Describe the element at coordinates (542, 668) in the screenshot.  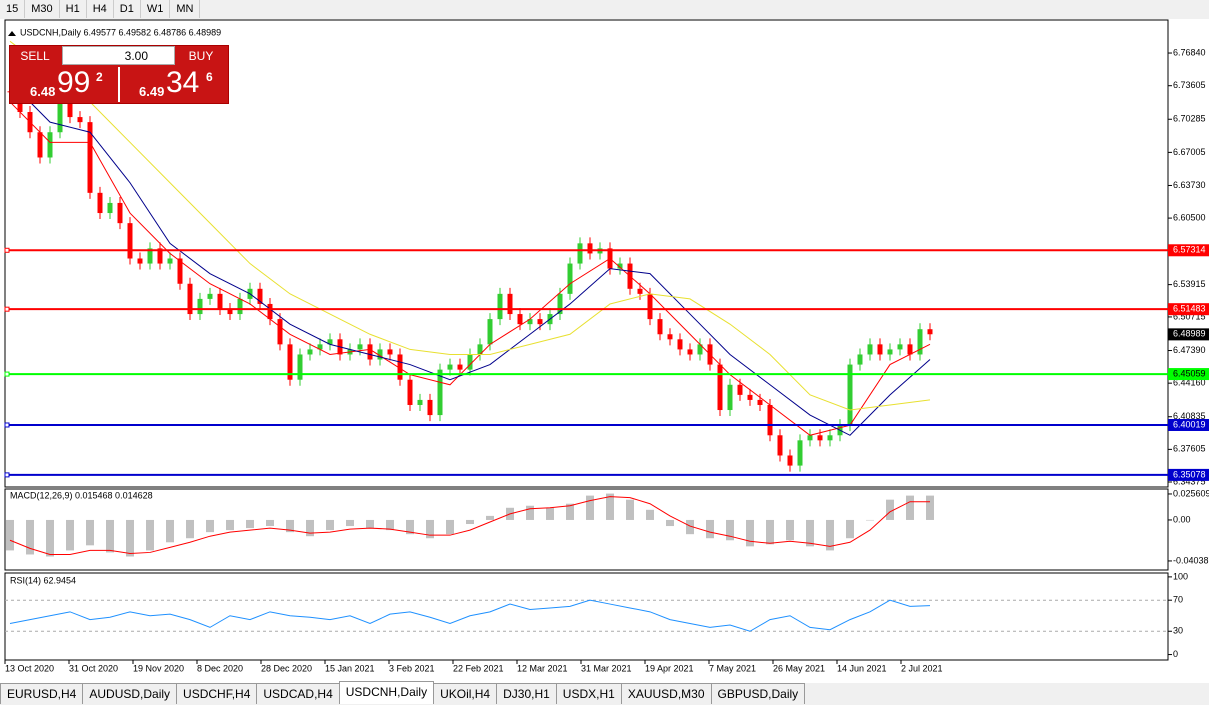
I see `x-tick-label: 12 Mar 2021` at that location.